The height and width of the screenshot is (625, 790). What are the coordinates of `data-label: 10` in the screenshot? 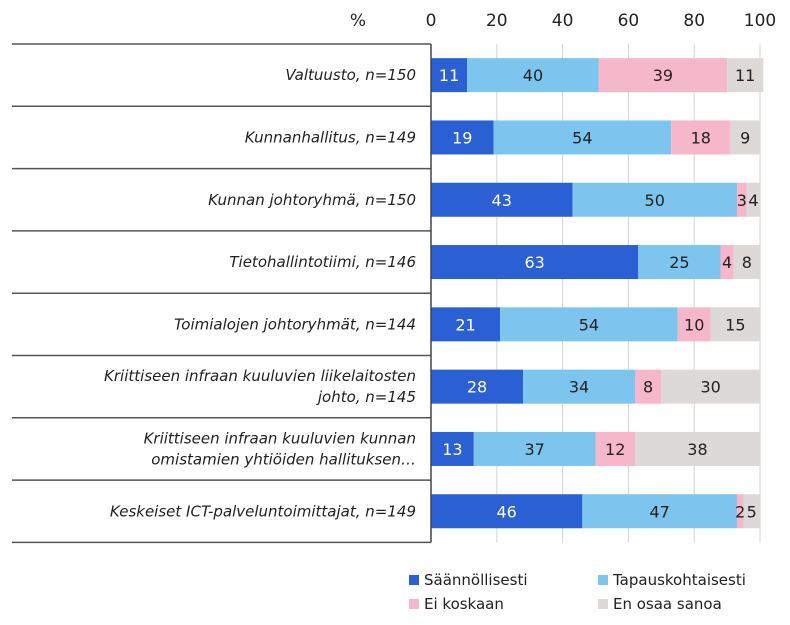 It's located at (694, 324).